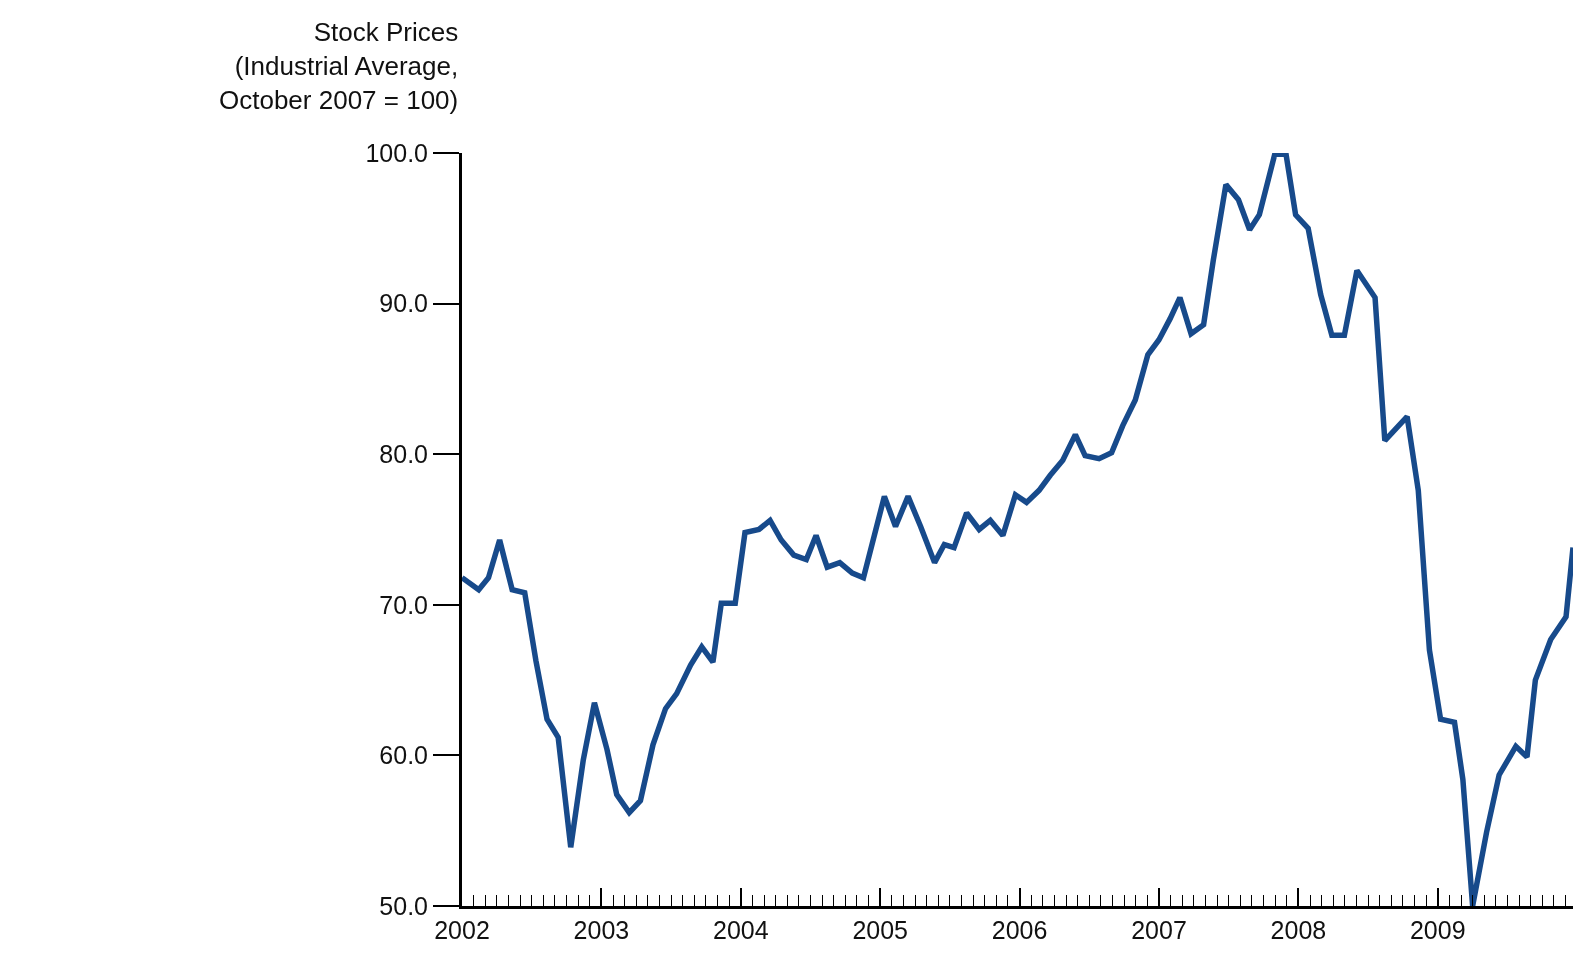 This screenshot has height=959, width=1575. Describe the element at coordinates (740, 930) in the screenshot. I see `x-tick-label: 2004` at that location.